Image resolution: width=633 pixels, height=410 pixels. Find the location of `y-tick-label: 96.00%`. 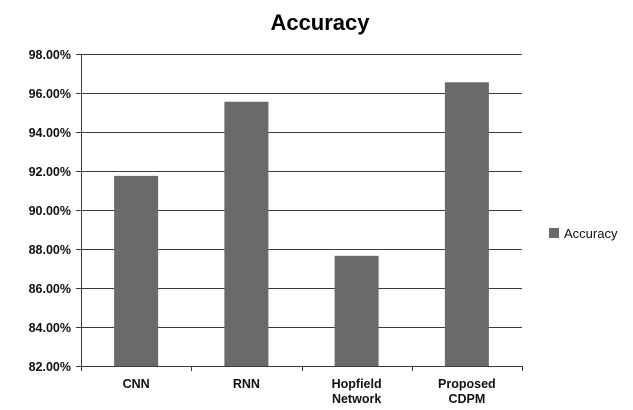

y-tick-label: 96.00% is located at coordinates (50, 94).